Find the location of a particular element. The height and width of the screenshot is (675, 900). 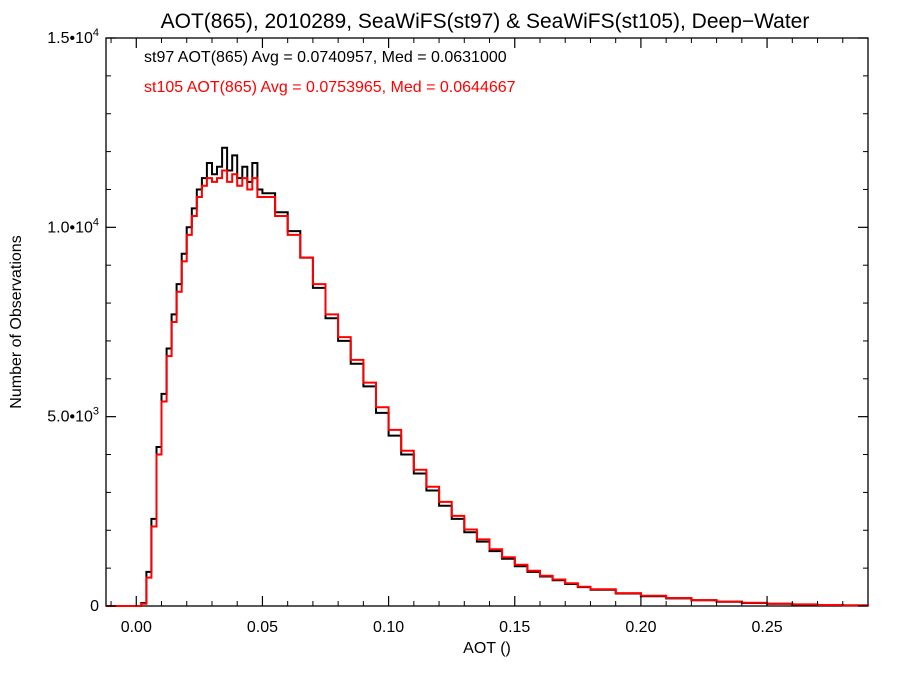

x-tick-label: 0.25 is located at coordinates (767, 627).